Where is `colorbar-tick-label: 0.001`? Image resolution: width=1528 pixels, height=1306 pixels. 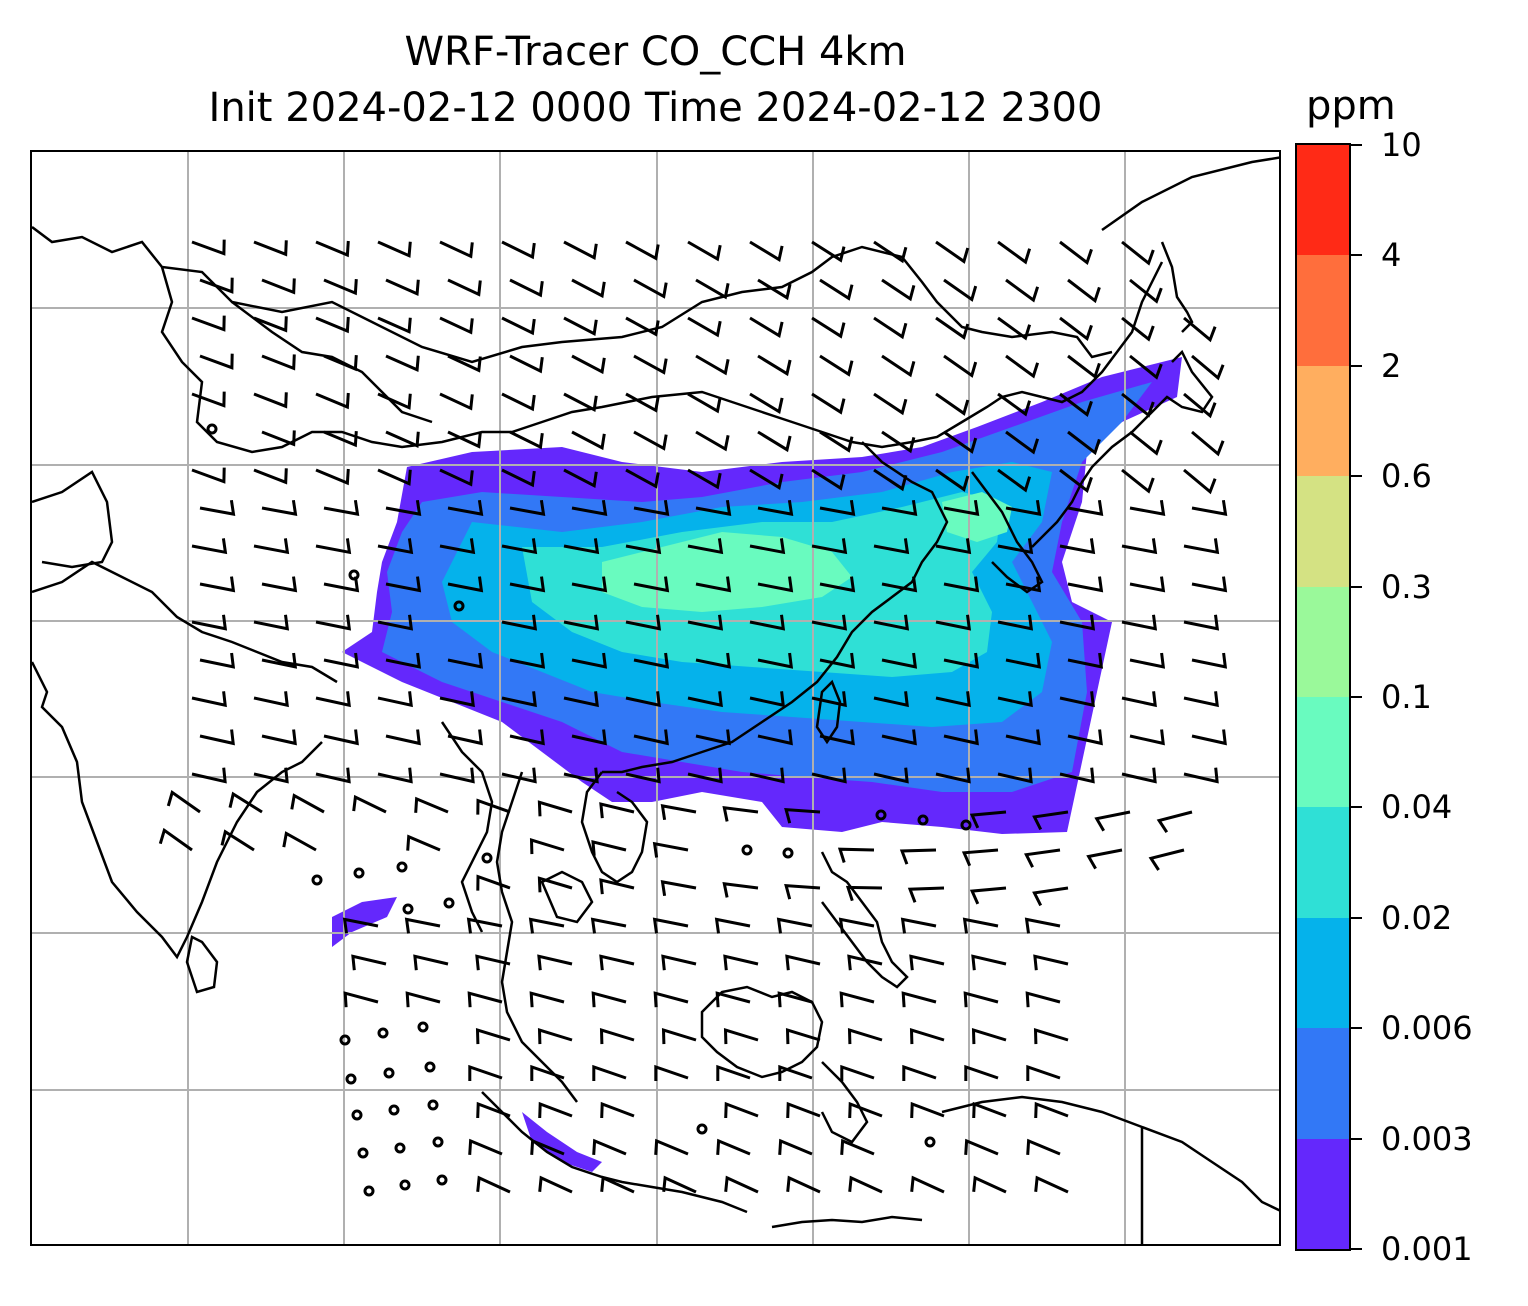
colorbar-tick-label: 0.001 is located at coordinates (1427, 1249).